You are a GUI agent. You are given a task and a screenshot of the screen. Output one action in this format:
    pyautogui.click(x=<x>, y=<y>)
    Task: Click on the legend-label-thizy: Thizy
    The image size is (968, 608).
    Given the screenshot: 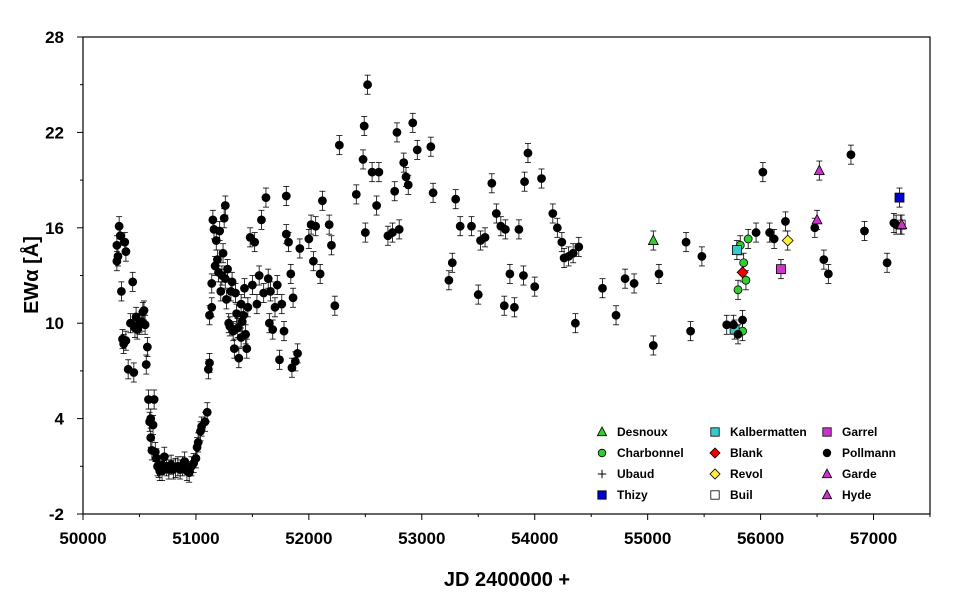 What is the action you would take?
    pyautogui.click(x=632, y=495)
    